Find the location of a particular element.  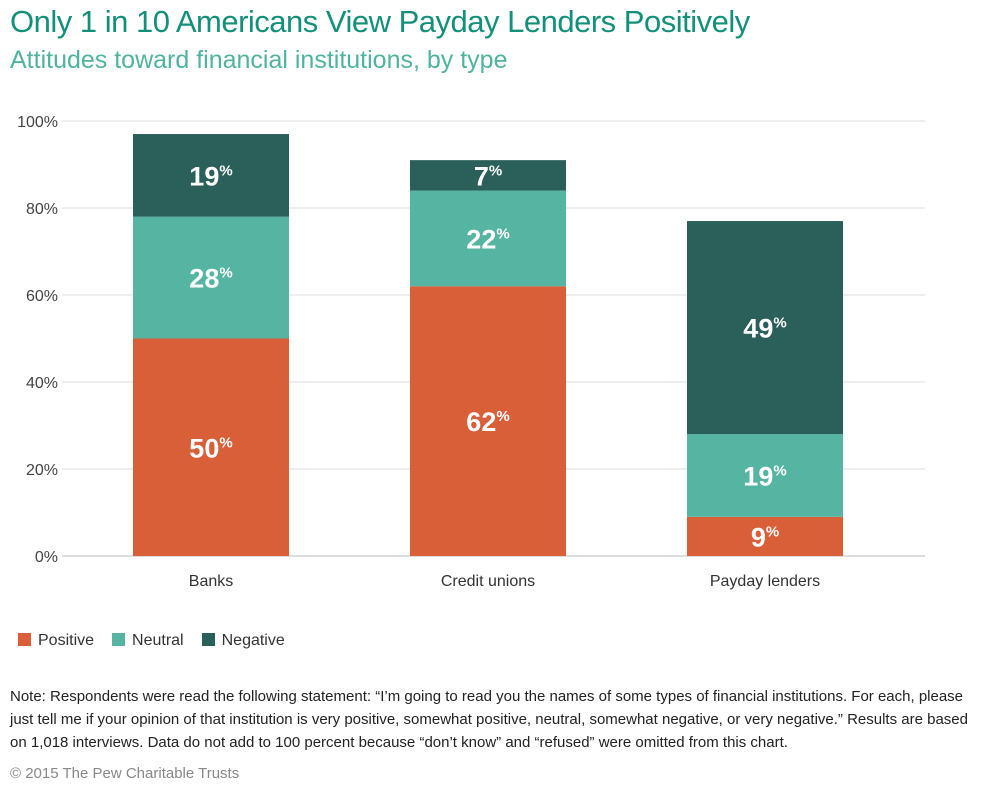

data-label: 50% is located at coordinates (210, 448).